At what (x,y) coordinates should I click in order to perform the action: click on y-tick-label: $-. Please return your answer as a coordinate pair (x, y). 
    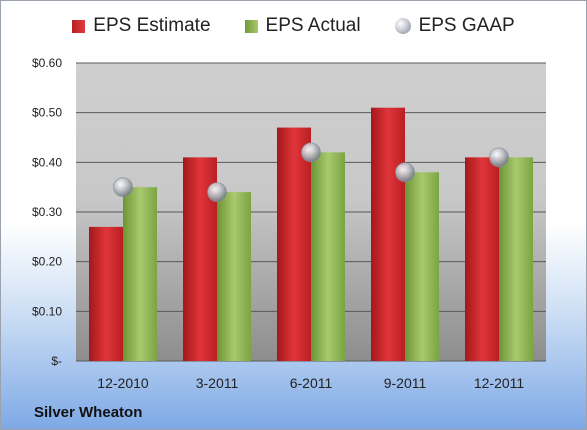
    Looking at the image, I should click on (56, 361).